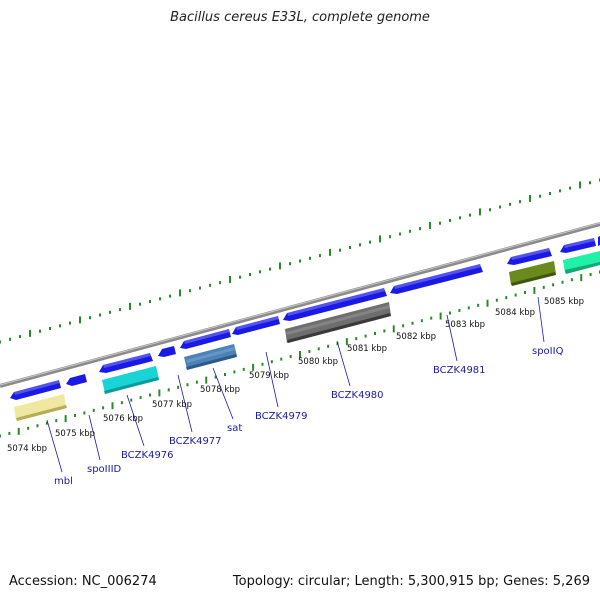 The image size is (600, 600). I want to click on gene-label: BCZK4980, so click(357, 395).